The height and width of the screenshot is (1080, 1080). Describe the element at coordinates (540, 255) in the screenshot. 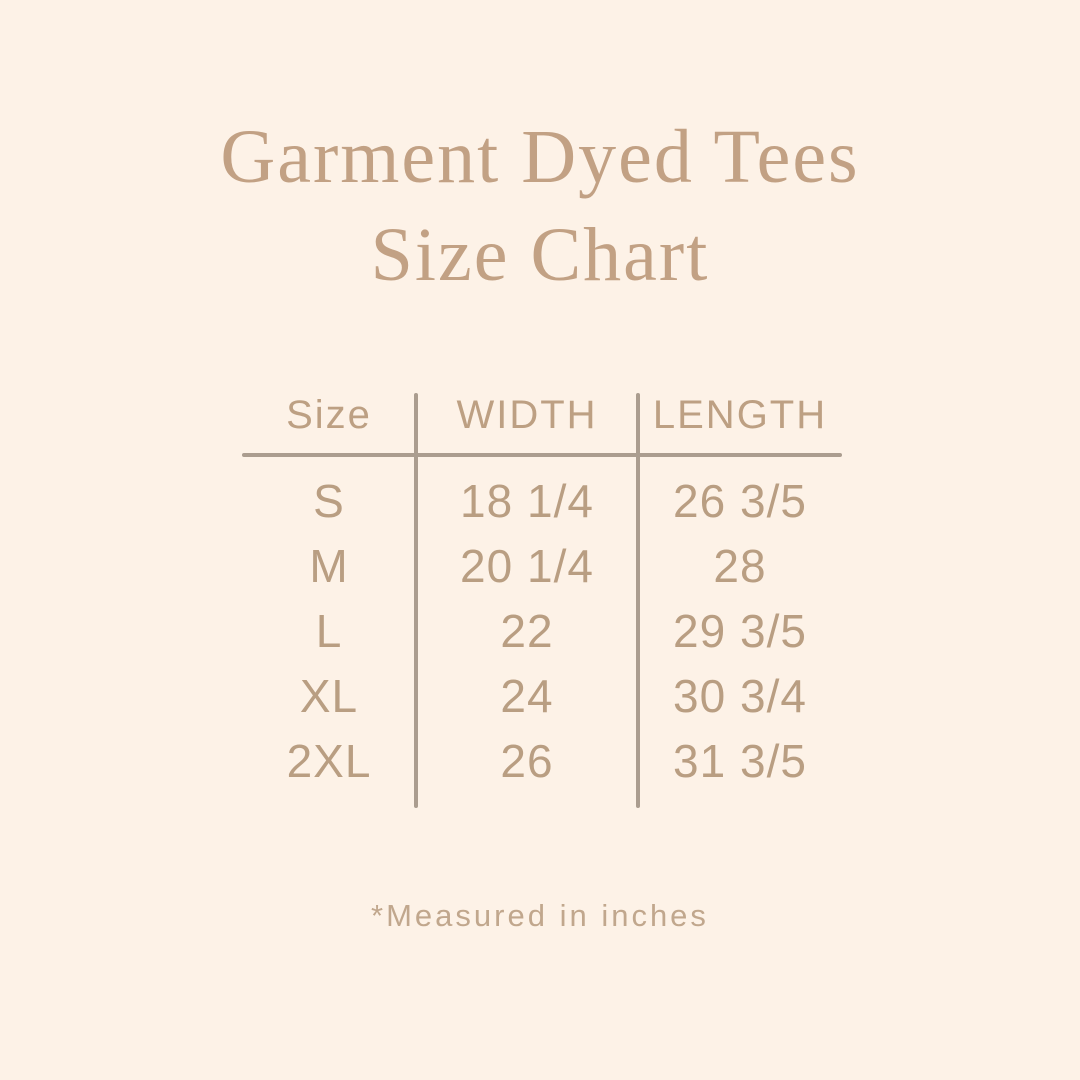

I see `title-line-2: Size Chart` at that location.